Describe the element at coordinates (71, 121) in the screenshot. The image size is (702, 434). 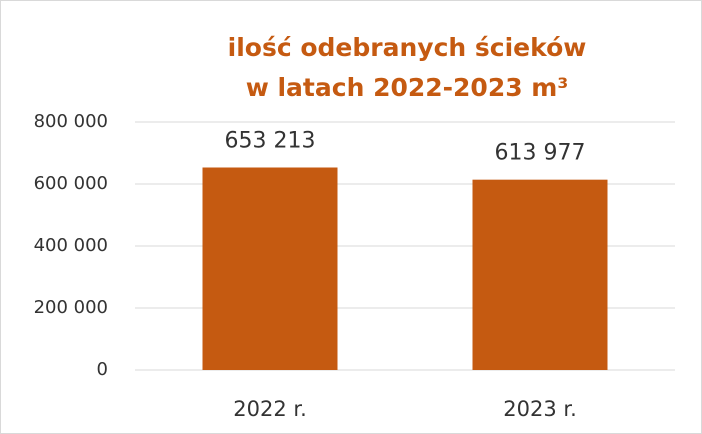
I see `y-tick-label: 800 000` at that location.